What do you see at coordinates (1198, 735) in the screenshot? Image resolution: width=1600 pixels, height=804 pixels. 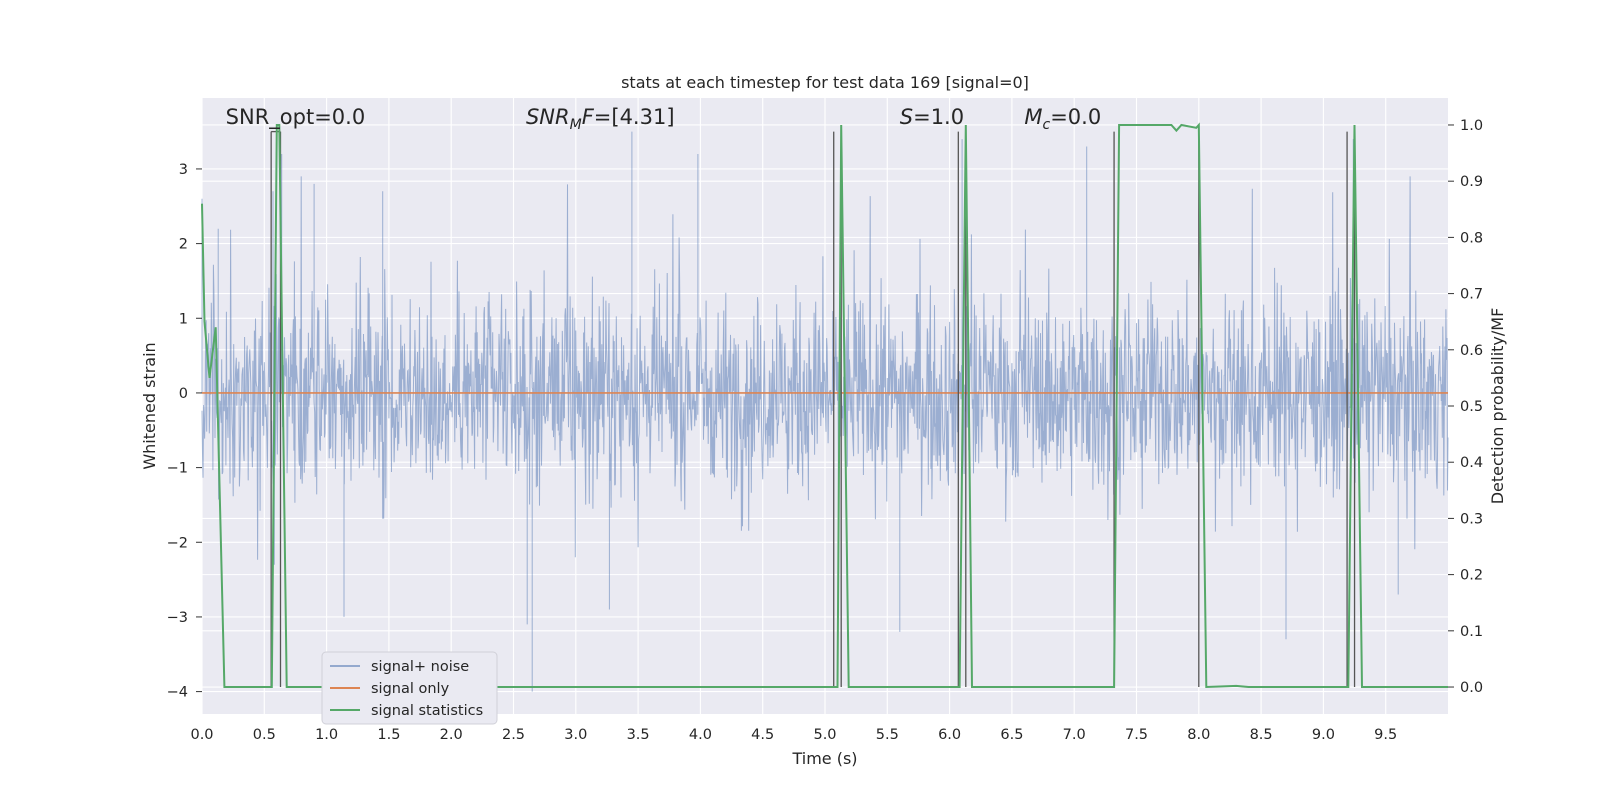 I see `x-tick-label: 8.0` at bounding box center [1198, 735].